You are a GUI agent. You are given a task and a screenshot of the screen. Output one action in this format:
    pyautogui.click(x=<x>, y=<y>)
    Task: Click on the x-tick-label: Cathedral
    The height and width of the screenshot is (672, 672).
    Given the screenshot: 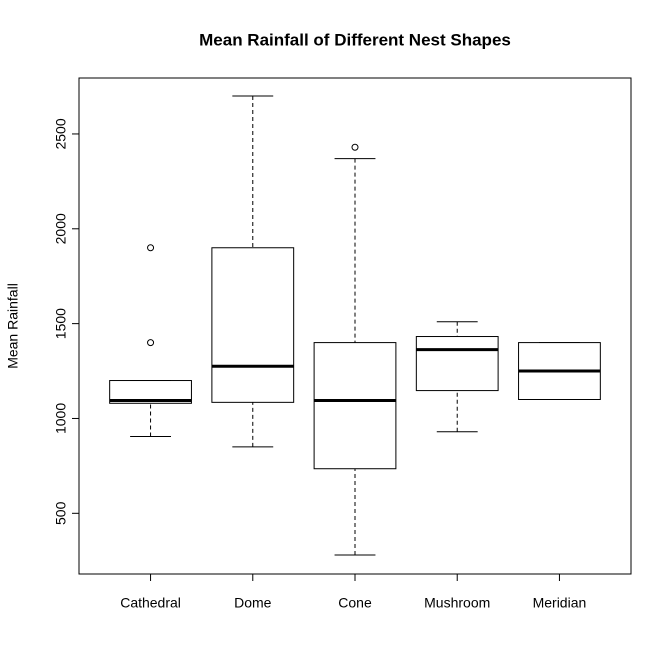 What is the action you would take?
    pyautogui.click(x=150, y=603)
    